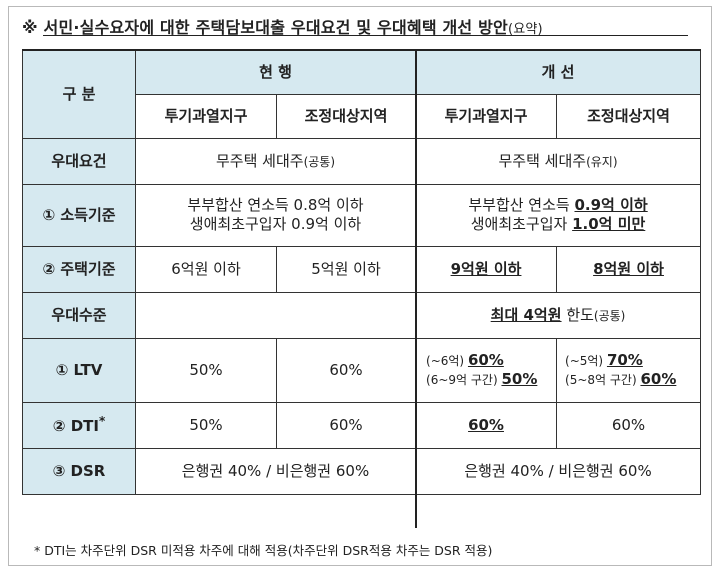 This screenshot has width=720, height=572. Describe the element at coordinates (275, 471) in the screenshot. I see `dsr-current: 은행권 40% / 비은행권 60%` at that location.